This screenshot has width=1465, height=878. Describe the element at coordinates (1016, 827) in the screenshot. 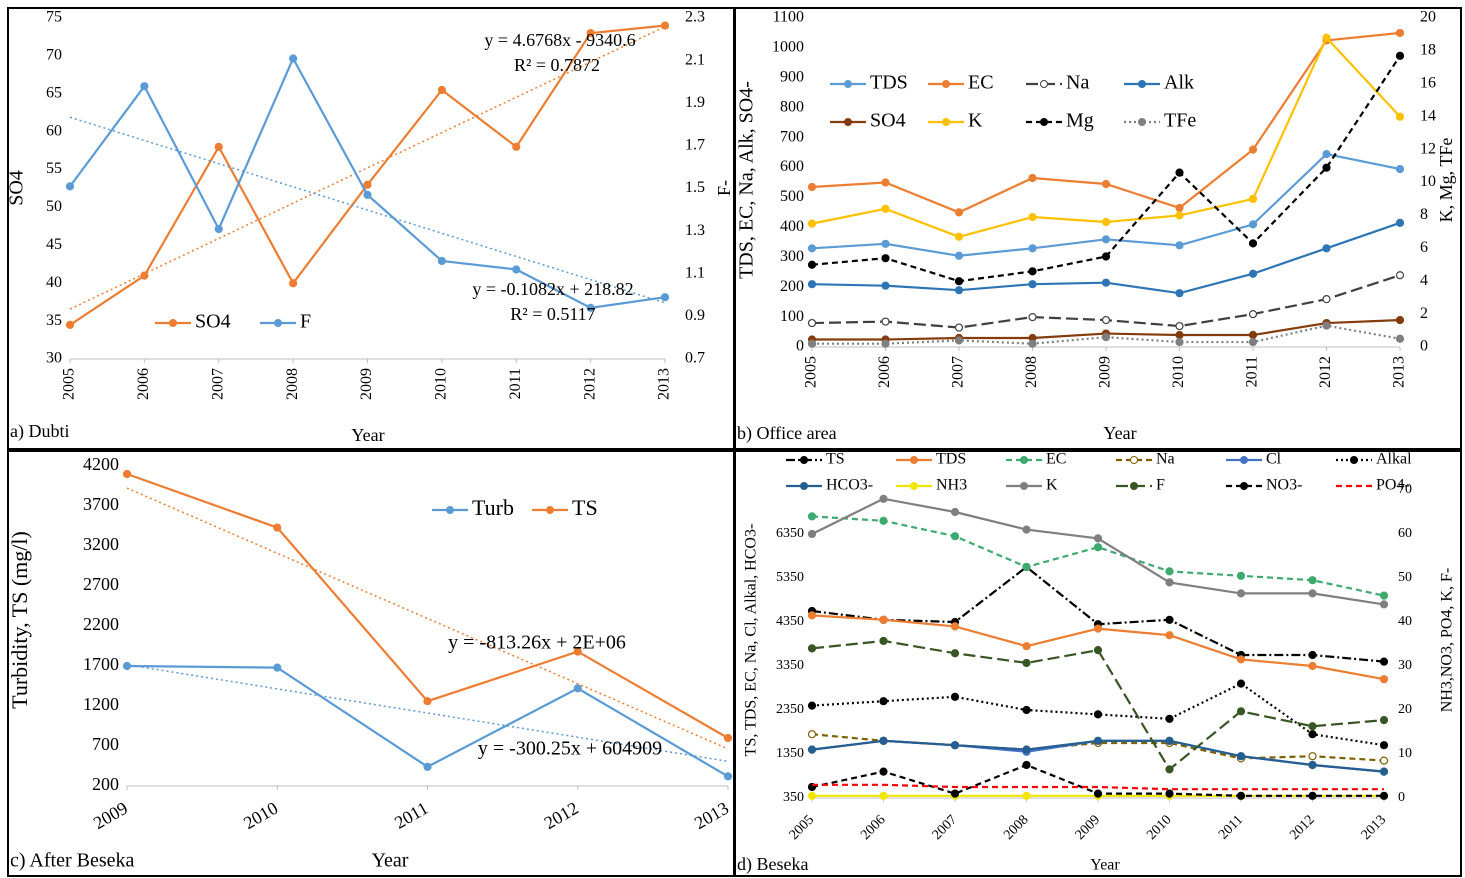

I see `x-tick-label: 2008` at that location.